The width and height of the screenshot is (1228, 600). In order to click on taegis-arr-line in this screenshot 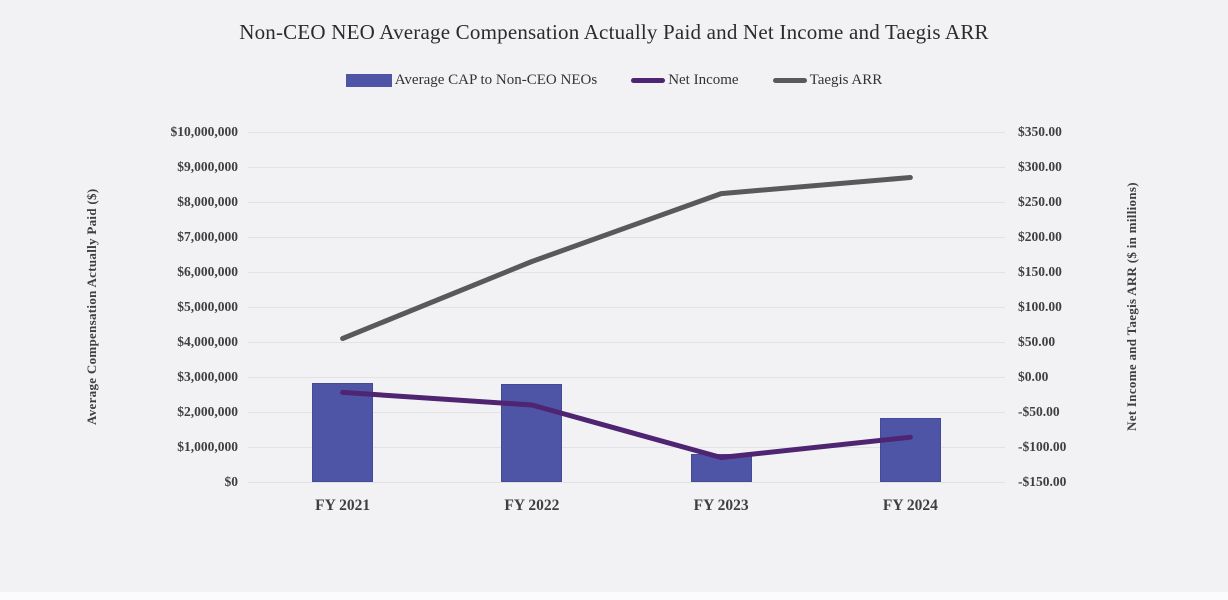, I will do `click(626, 258)`.